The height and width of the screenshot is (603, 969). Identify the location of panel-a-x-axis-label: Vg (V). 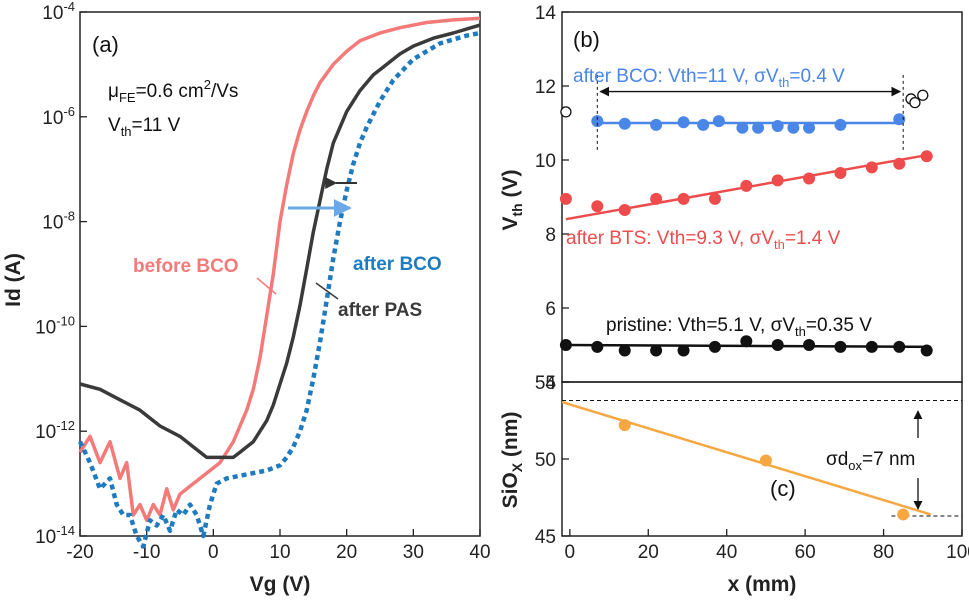
(280, 584).